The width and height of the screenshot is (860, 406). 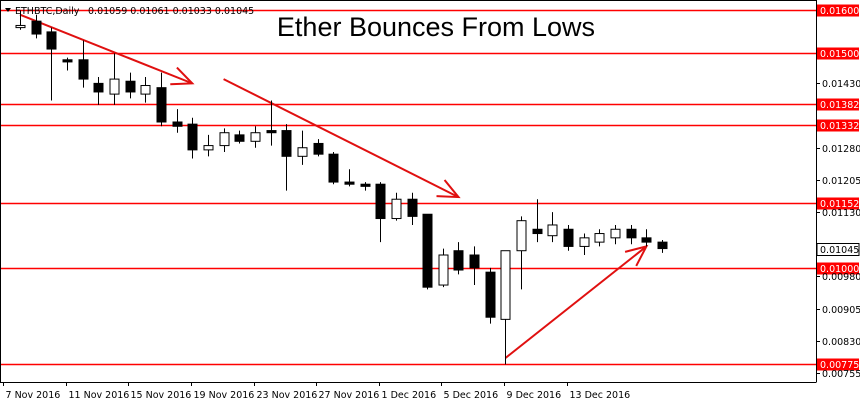 I want to click on level-label-3: 0.01332, so click(x=839, y=126).